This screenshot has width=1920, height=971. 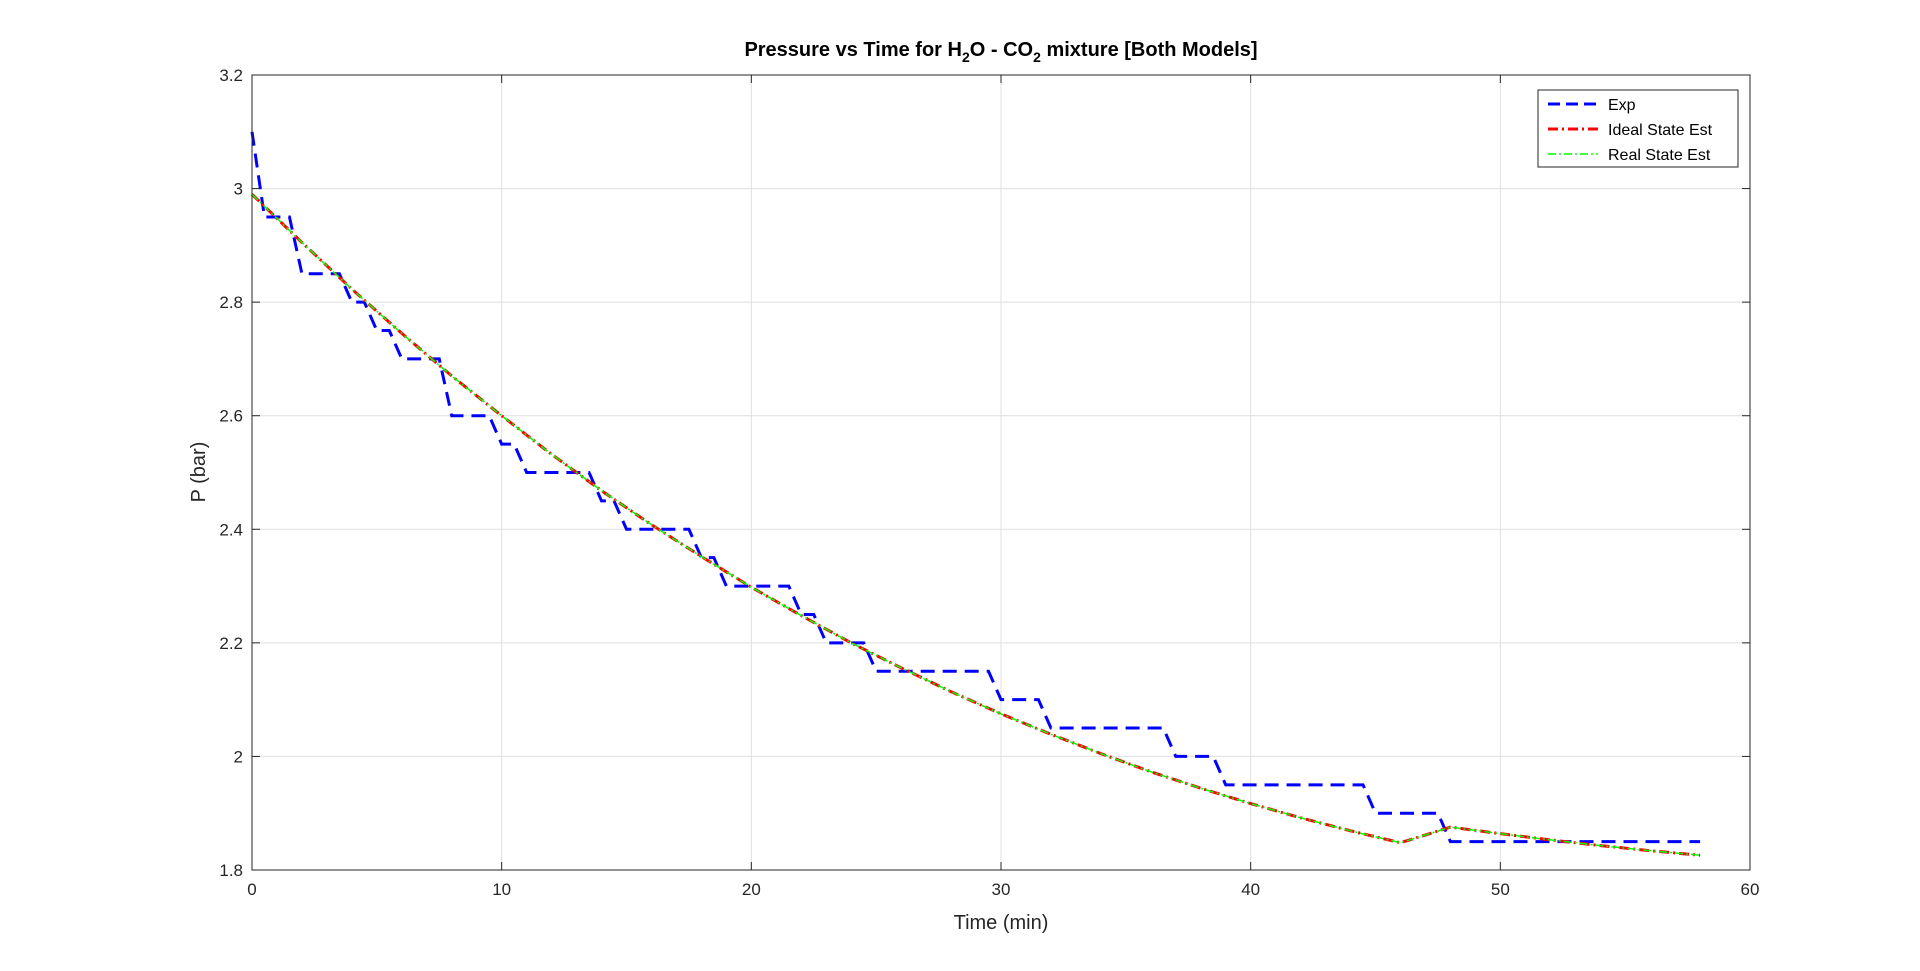 What do you see at coordinates (231, 643) in the screenshot?
I see `y-tick-label: 2.2` at bounding box center [231, 643].